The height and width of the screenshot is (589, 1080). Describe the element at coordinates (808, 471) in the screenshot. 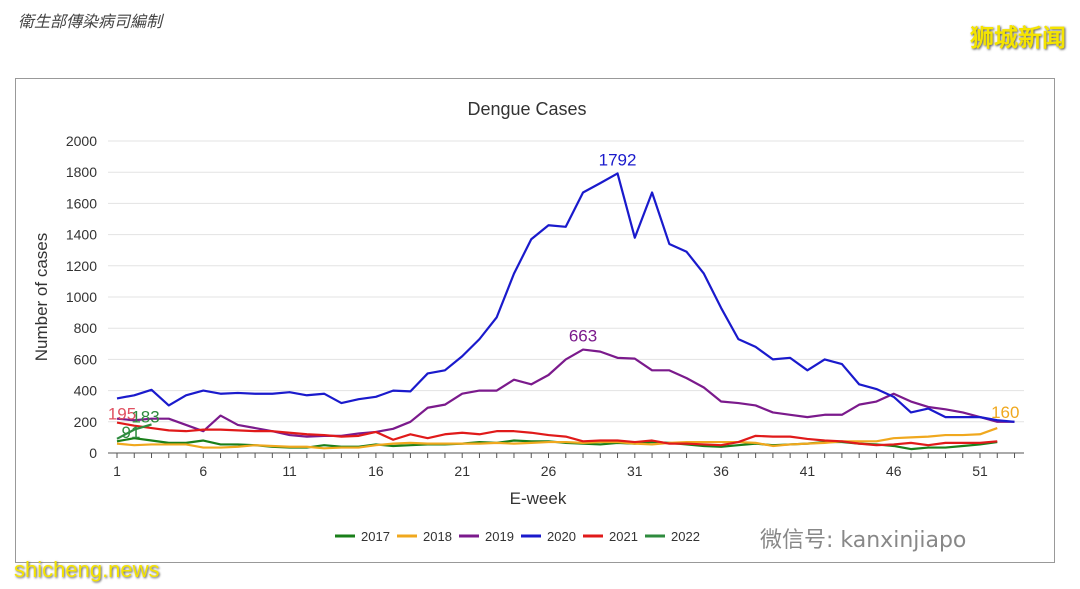

I see `x-tick-label: 41` at that location.